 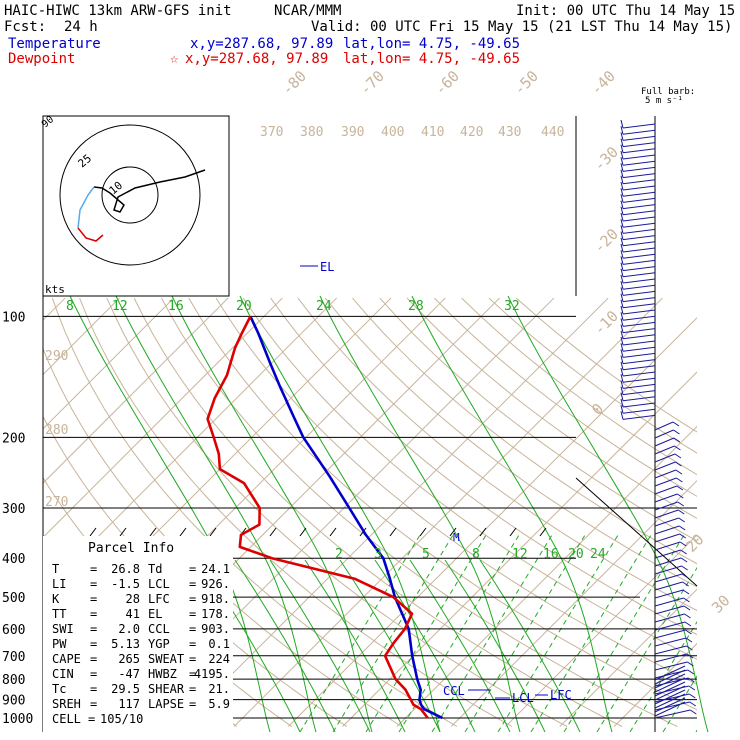 I want to click on m-marker-label: M, so click(x=456, y=537).